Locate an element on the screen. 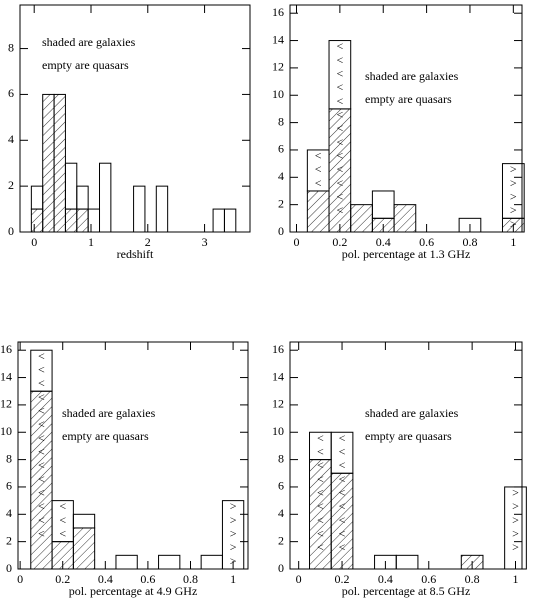 This screenshot has width=534, height=598. x-tick-label: 1 is located at coordinates (513, 242).